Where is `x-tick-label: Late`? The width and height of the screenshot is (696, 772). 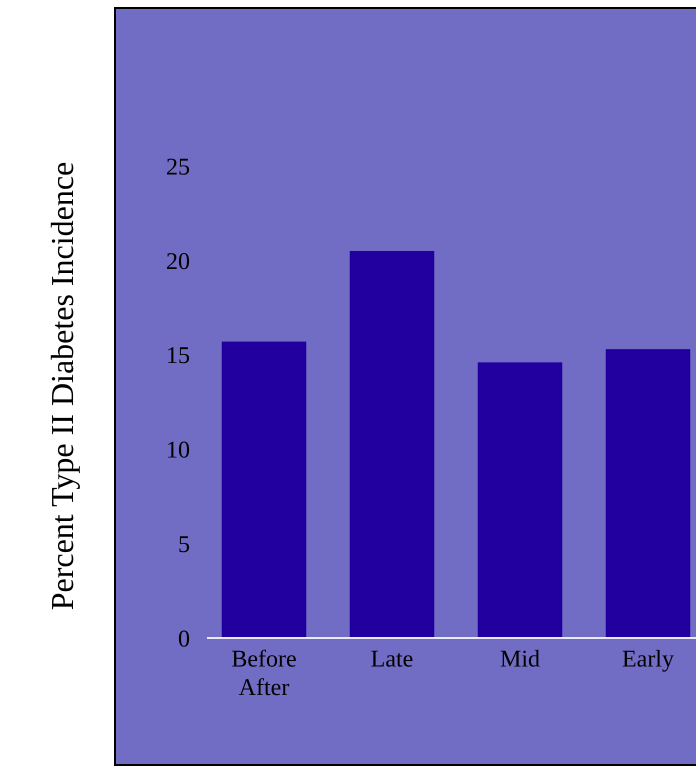
x-tick-label: Late is located at coordinates (392, 659).